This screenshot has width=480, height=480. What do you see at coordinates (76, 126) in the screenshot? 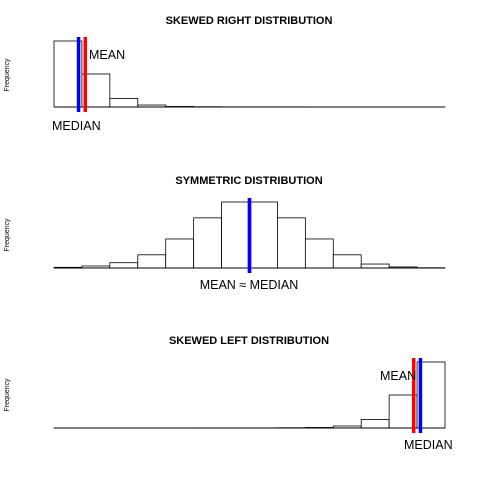
I see `median-label-skewed-right: MEDIAN` at bounding box center [76, 126].